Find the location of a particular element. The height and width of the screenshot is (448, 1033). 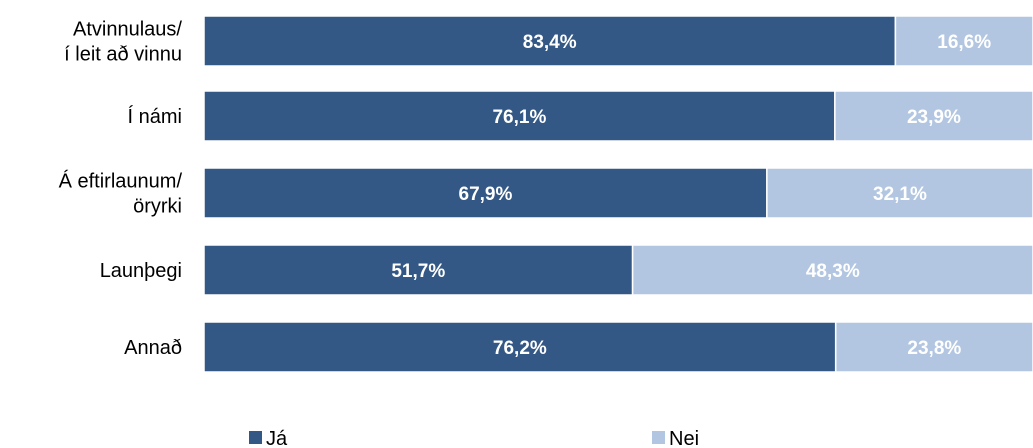

legend-label-ja: Já is located at coordinates (277, 438).